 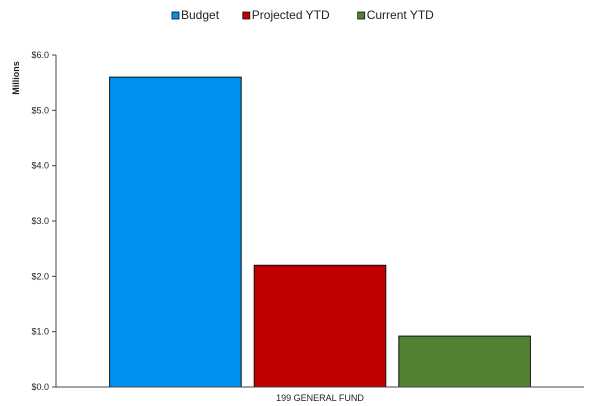 What do you see at coordinates (40, 221) in the screenshot?
I see `y-tick-label: $3.0` at bounding box center [40, 221].